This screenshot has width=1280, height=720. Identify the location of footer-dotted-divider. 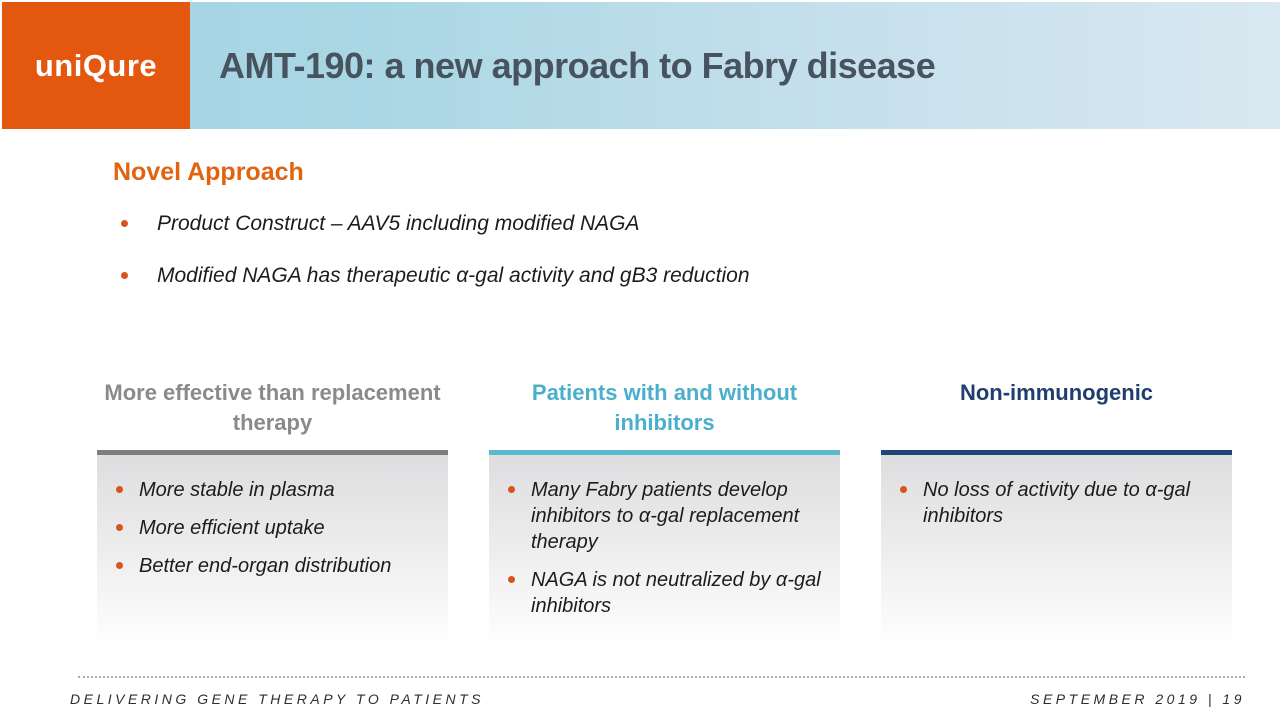
(661, 677).